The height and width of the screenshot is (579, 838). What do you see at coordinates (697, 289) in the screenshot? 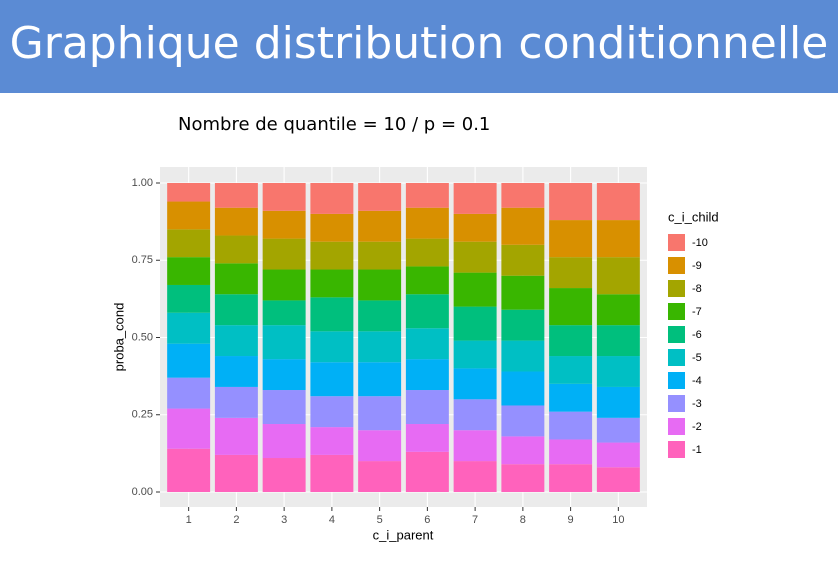
I see `legend-label: -8` at bounding box center [697, 289].